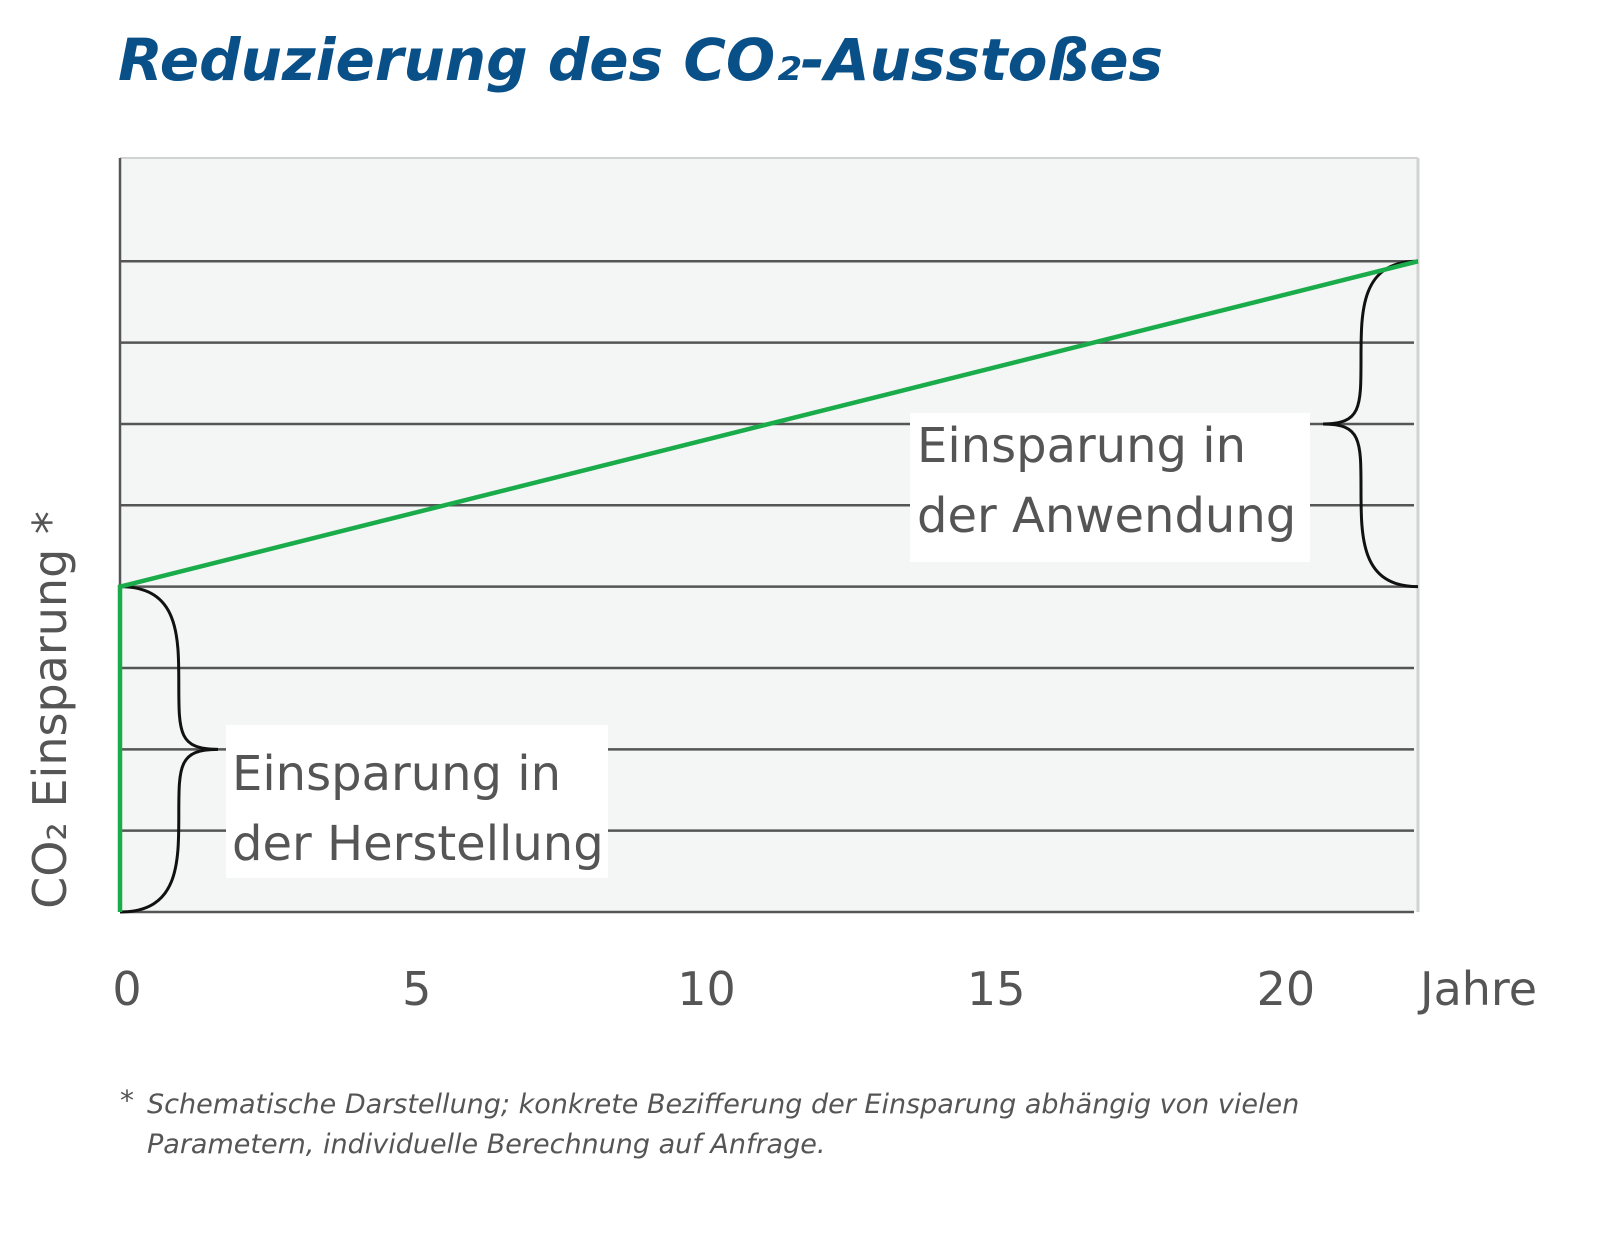 Image resolution: width=1605 pixels, height=1240 pixels. I want to click on footnote-marker: *, so click(127, 1100).